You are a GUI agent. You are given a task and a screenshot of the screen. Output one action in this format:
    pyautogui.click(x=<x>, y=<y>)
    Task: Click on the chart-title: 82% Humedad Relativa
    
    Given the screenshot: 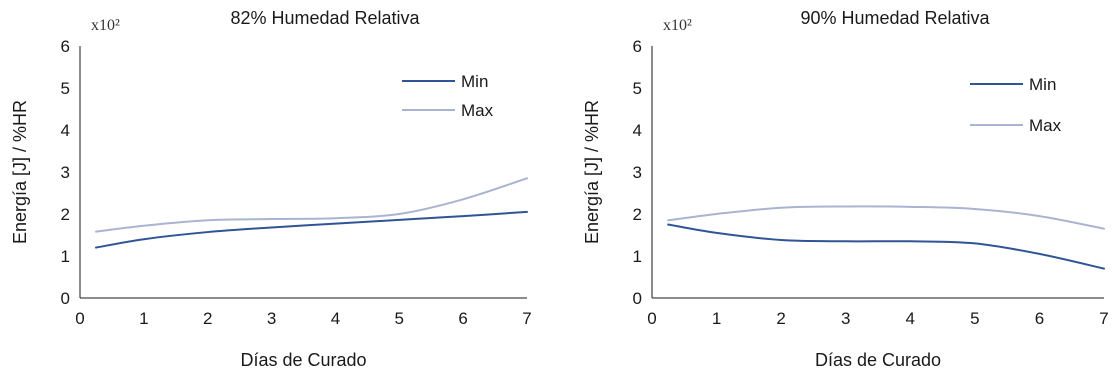 What is the action you would take?
    pyautogui.click(x=325, y=18)
    